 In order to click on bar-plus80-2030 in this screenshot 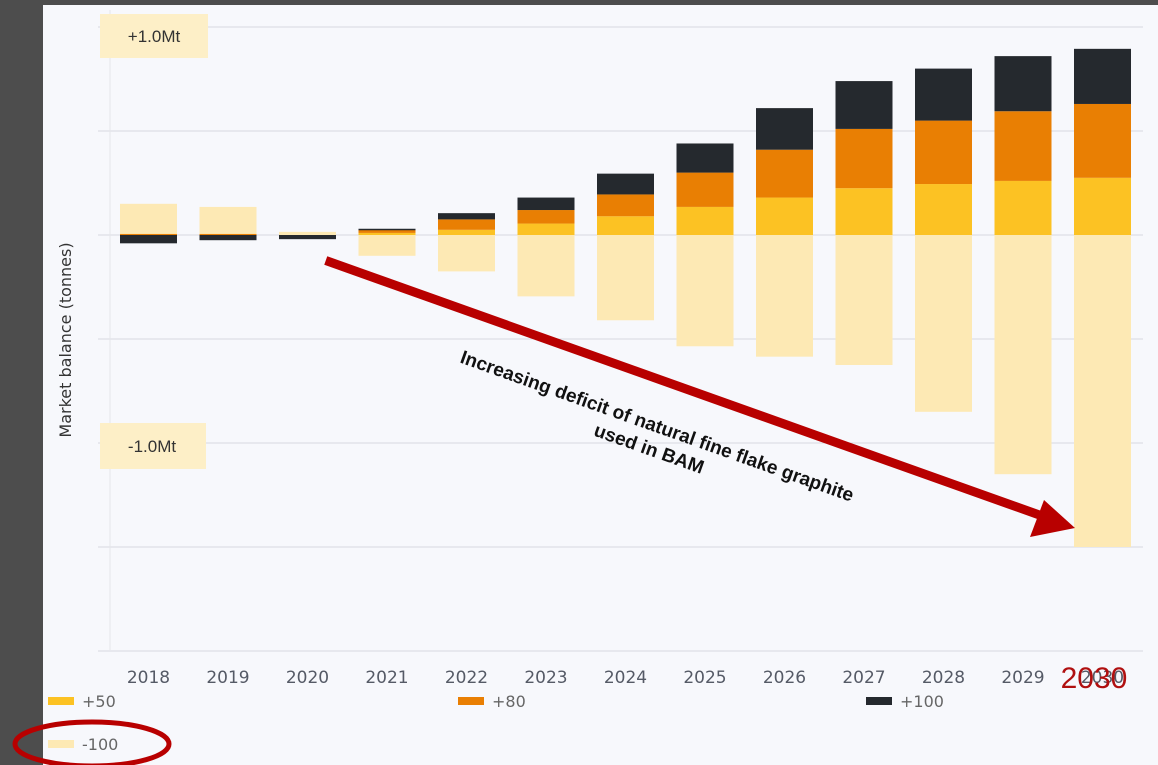, I will do `click(1102, 140)`.